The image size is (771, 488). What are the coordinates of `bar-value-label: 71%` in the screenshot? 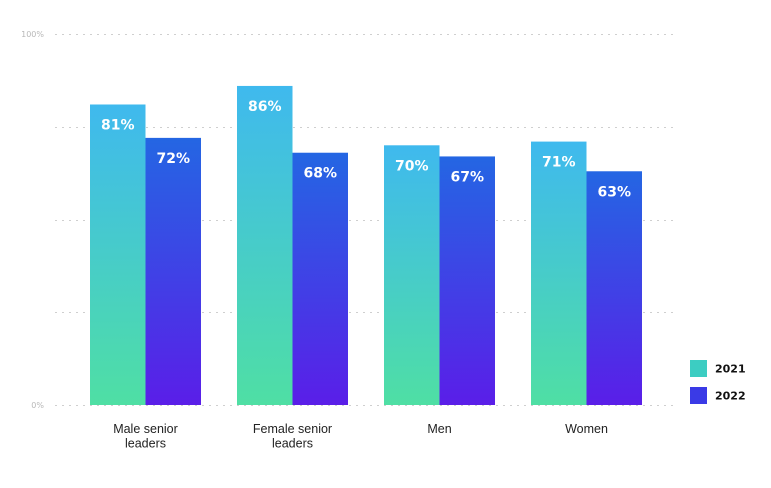 It's located at (559, 163).